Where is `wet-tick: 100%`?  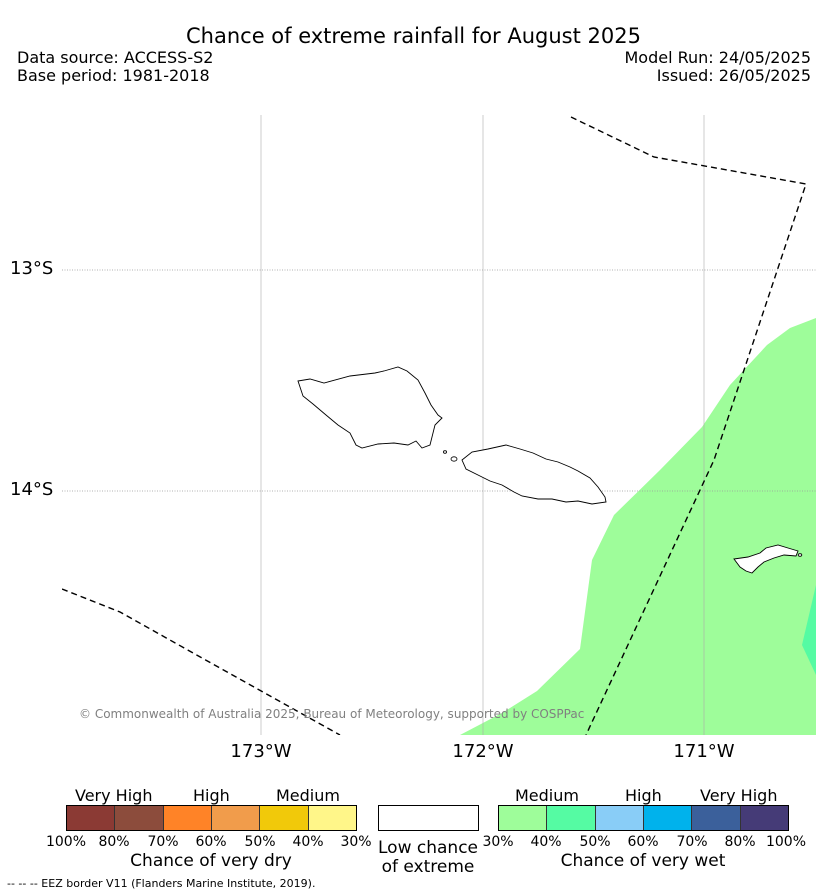 wet-tick: 100% is located at coordinates (786, 842).